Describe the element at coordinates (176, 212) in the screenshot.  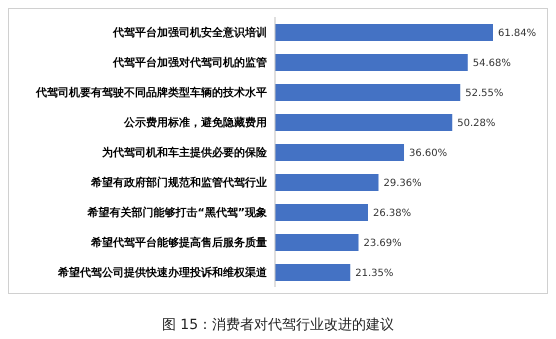
I see `y-tick-label: 希望有关部门能够打击“黑代驾”现象` at that location.